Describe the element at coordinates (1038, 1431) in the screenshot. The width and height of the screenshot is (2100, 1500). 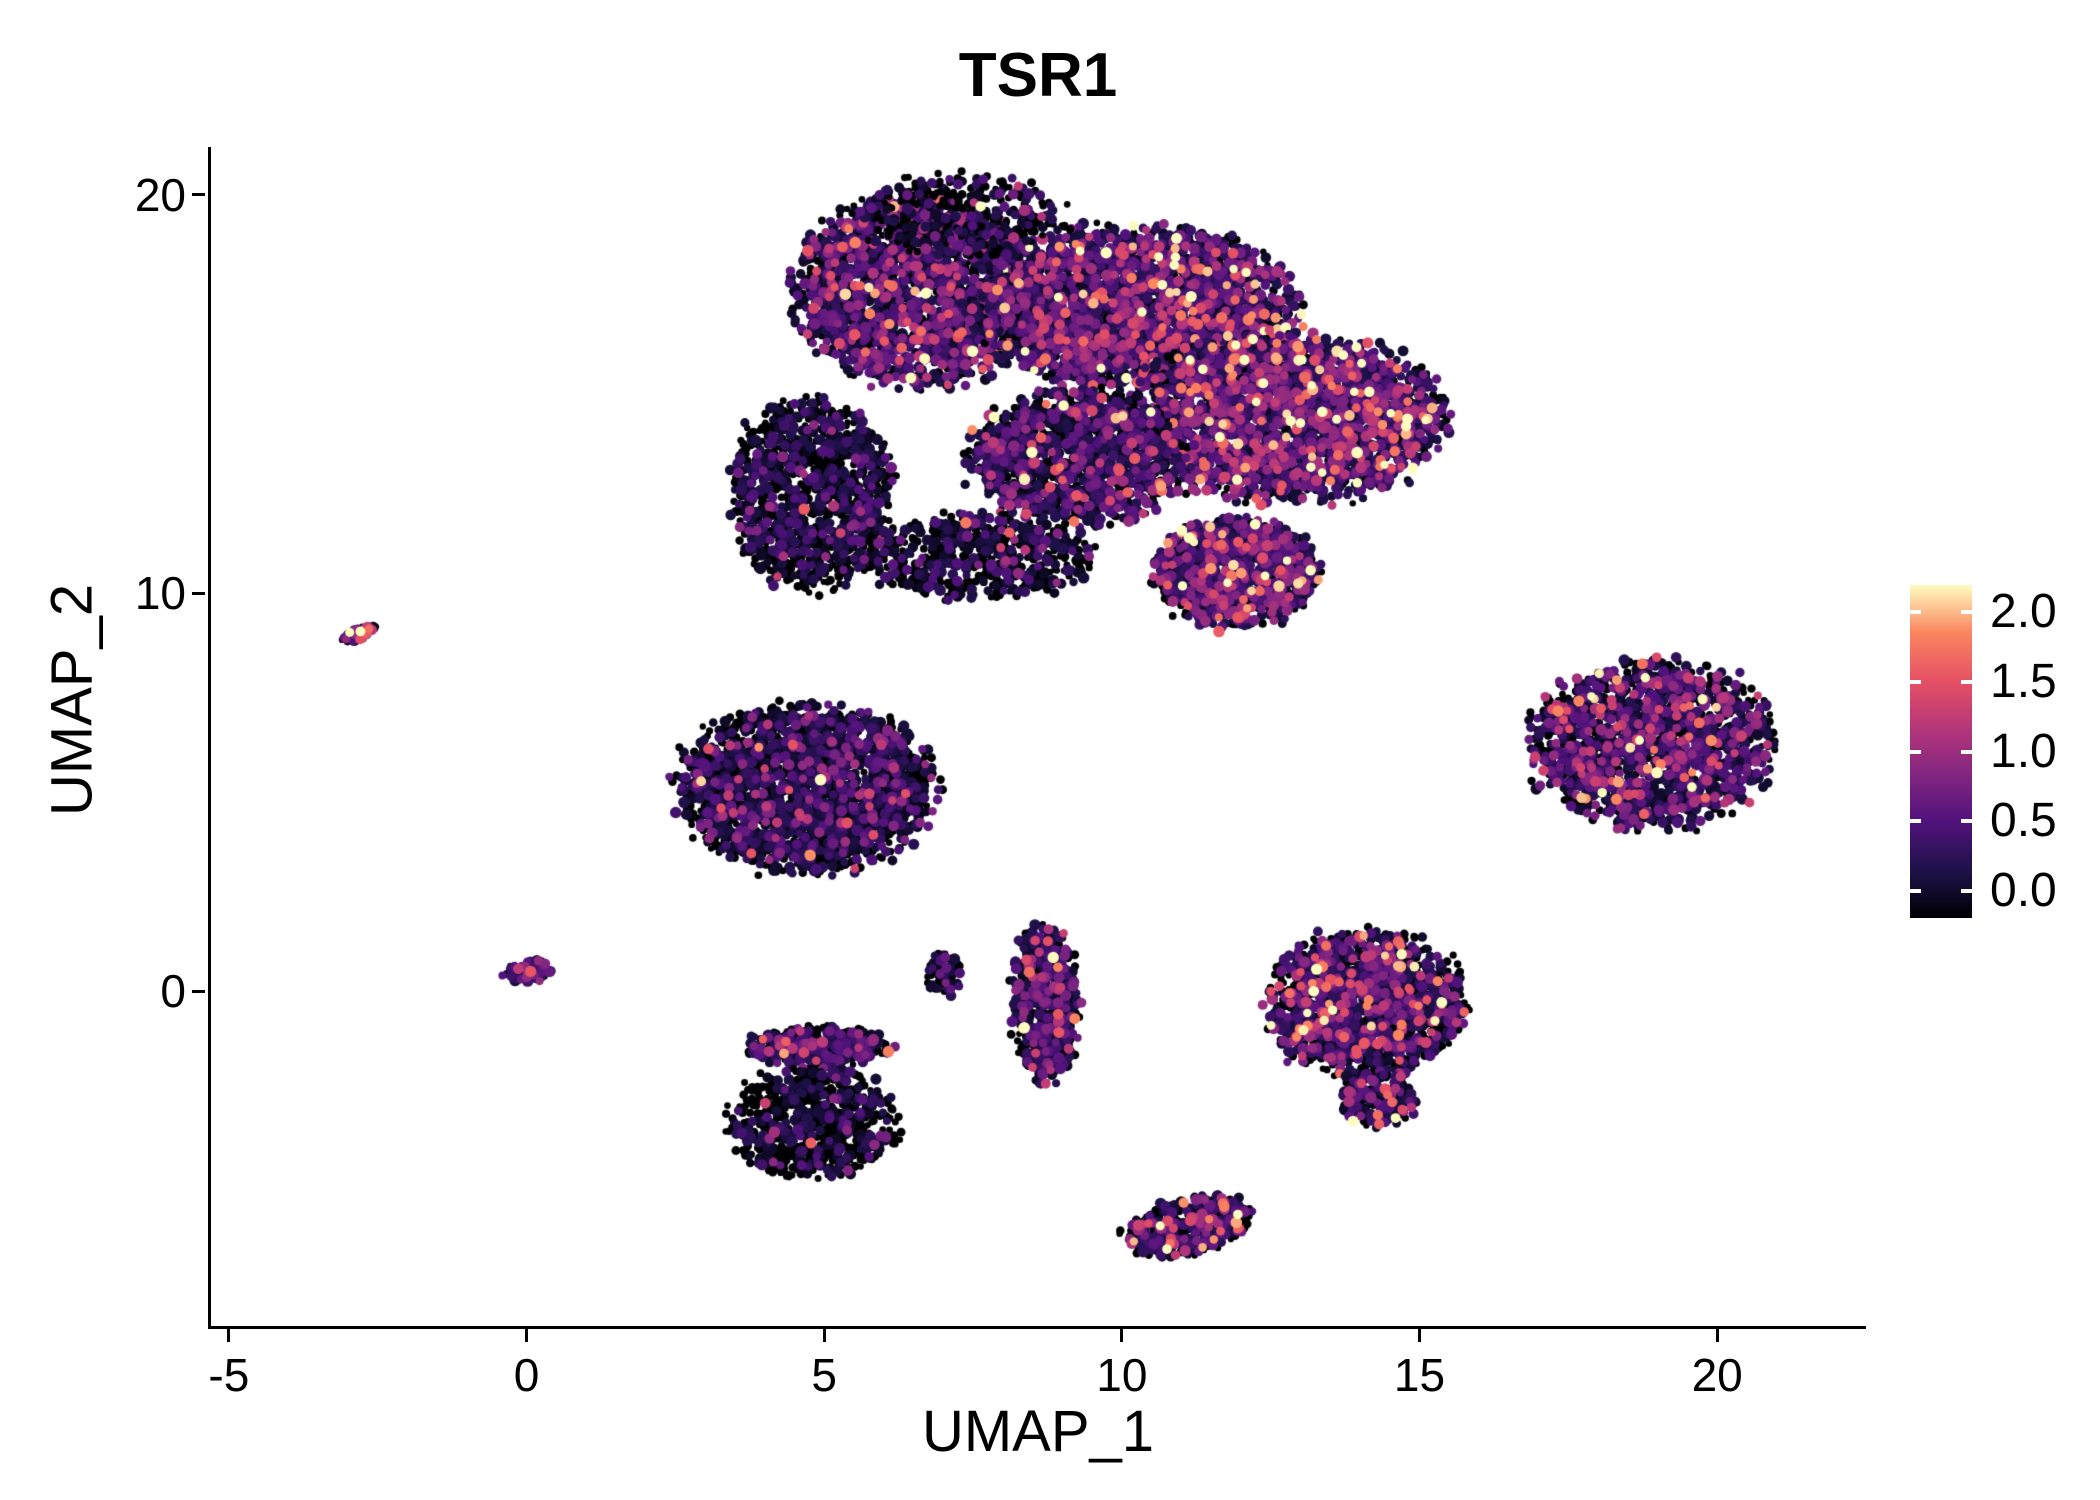
I see `x-axis-title: UMAP_1` at that location.